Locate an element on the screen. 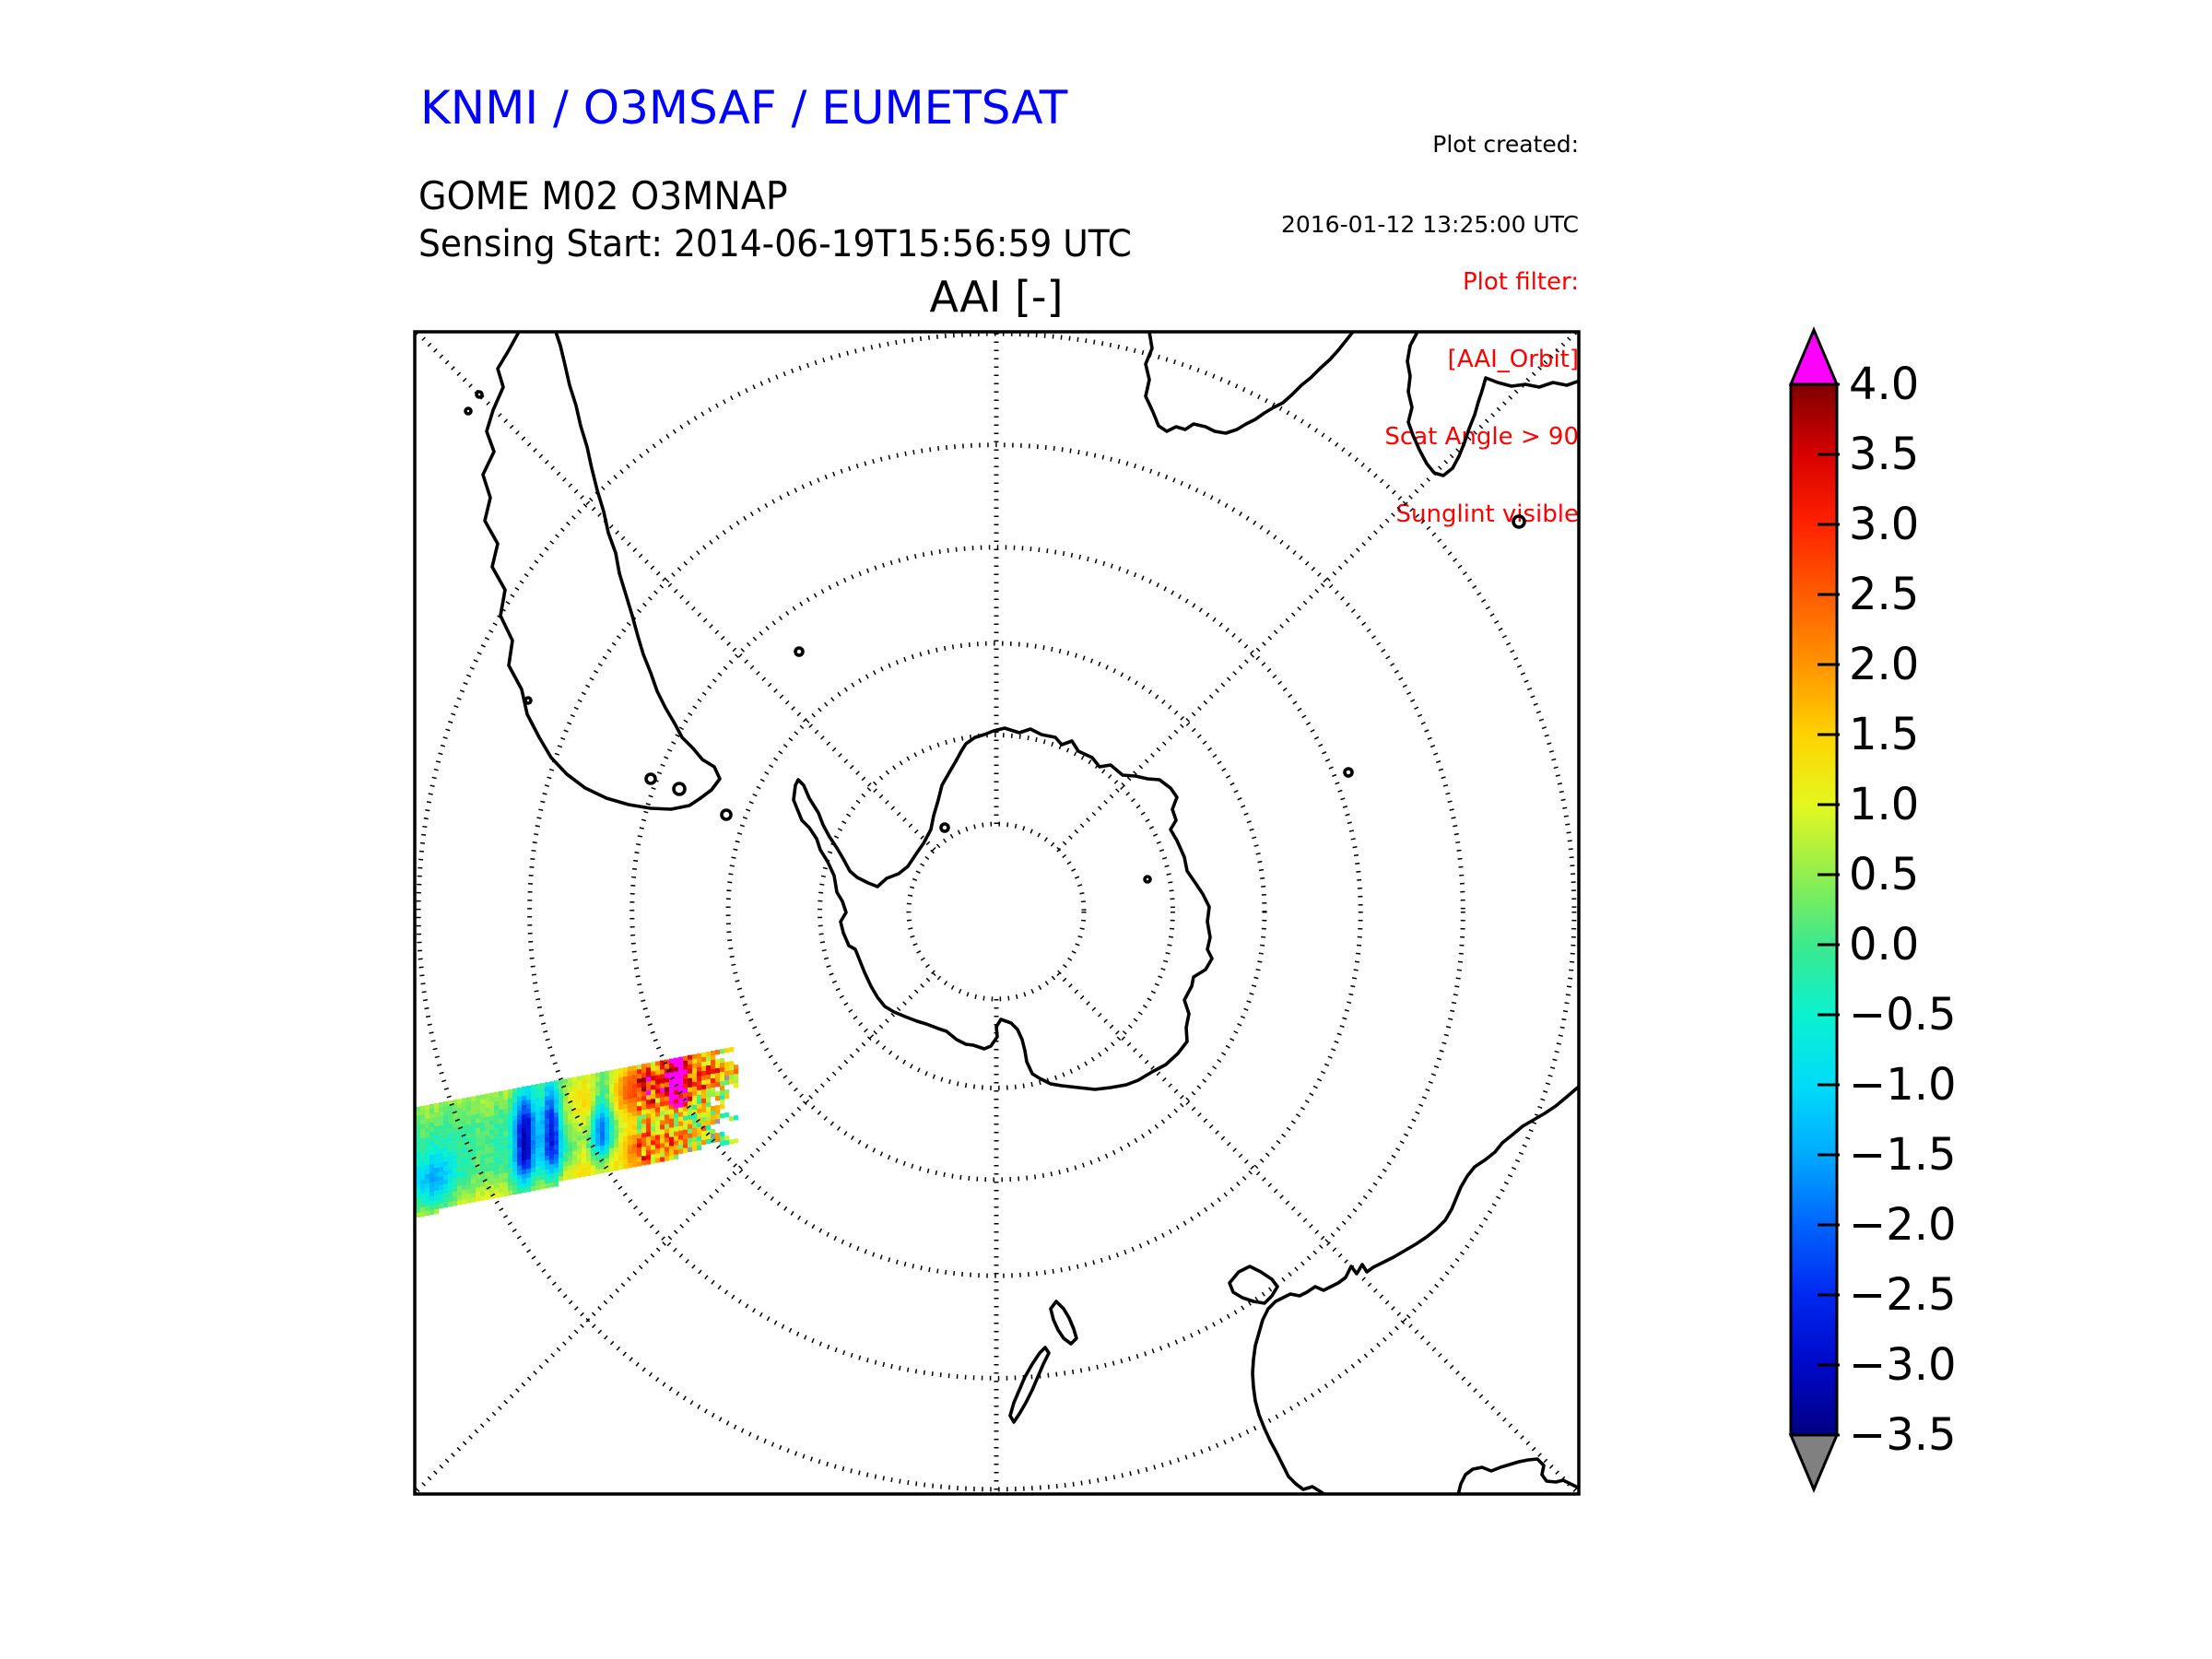  plot-filter-scat-angle: Scat Angle > 90 is located at coordinates (1481, 437).